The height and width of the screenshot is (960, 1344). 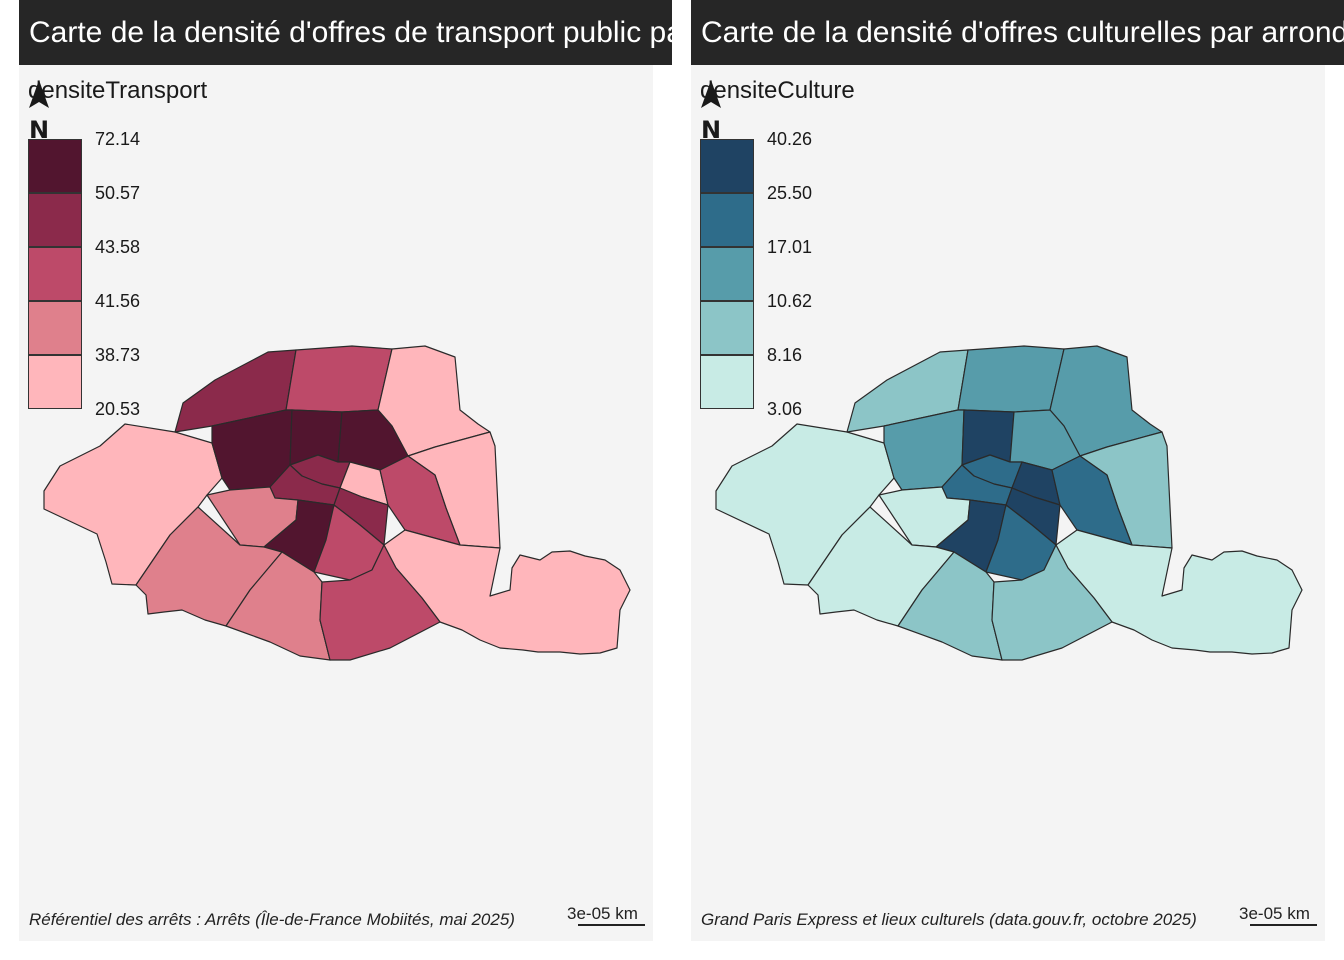 What do you see at coordinates (790, 247) in the screenshot?
I see `legend-break-label: 17.01` at bounding box center [790, 247].